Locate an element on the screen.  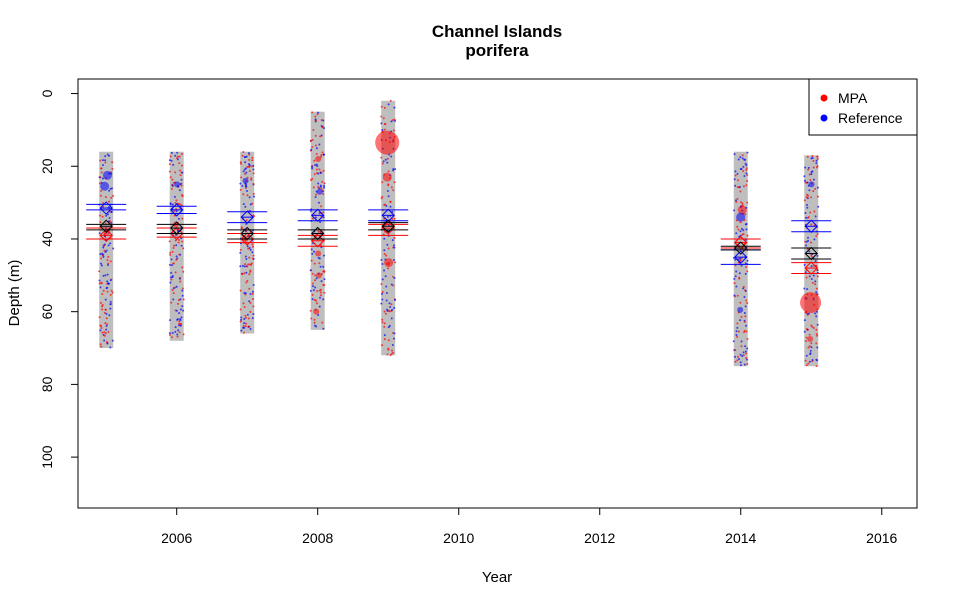
x-axis: 2006 2008 2010 2012 2014 2016 is located at coordinates (529, 526).